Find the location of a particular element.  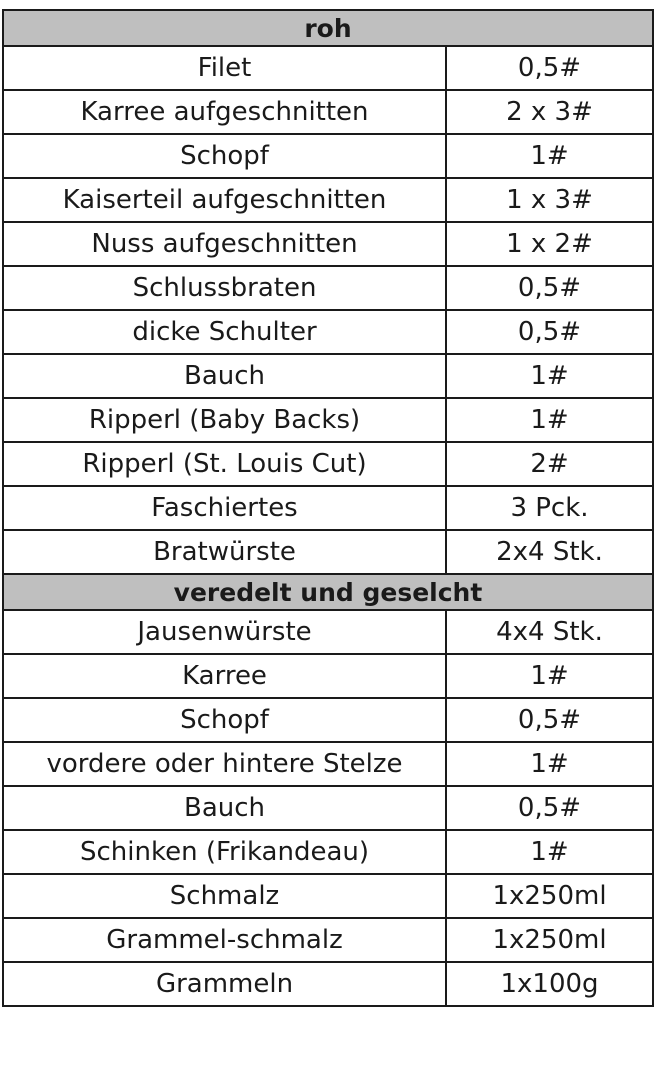

table-row: Ripperl (Baby Backs) 1# is located at coordinates (328, 420).